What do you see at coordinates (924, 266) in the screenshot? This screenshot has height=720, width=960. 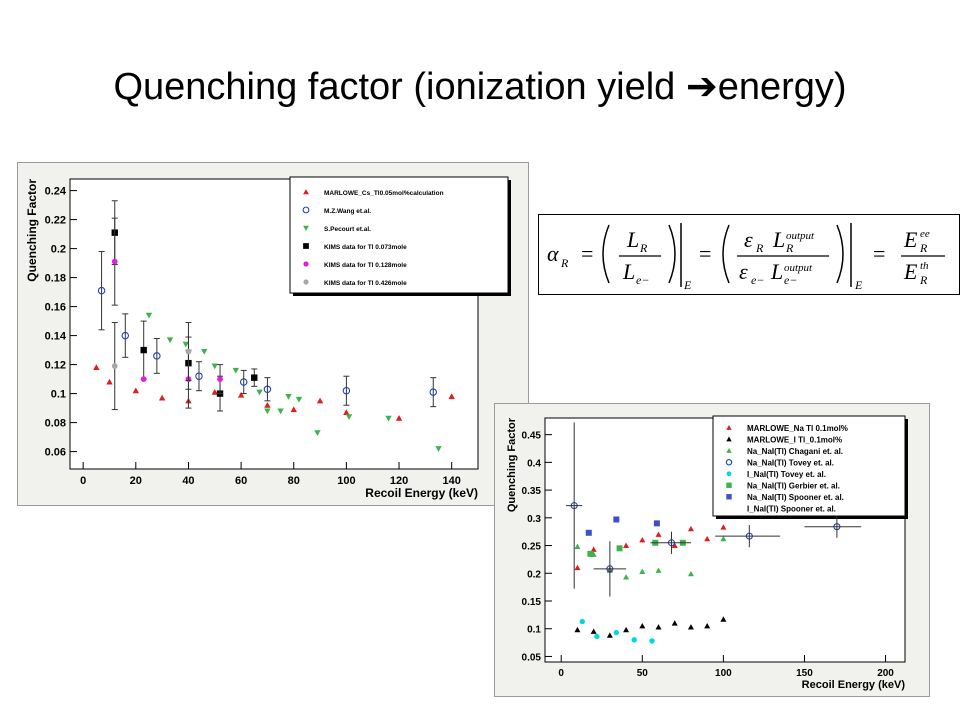 I see `svg-text: th` at bounding box center [924, 266].